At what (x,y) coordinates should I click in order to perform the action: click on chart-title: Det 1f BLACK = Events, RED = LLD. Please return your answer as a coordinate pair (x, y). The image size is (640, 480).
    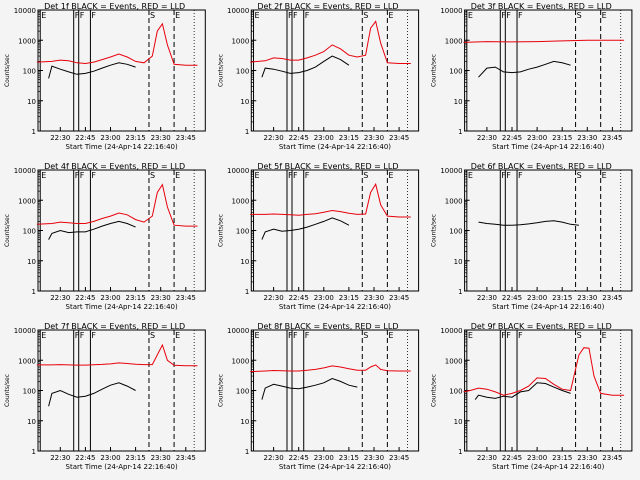
    Looking at the image, I should click on (114, 6).